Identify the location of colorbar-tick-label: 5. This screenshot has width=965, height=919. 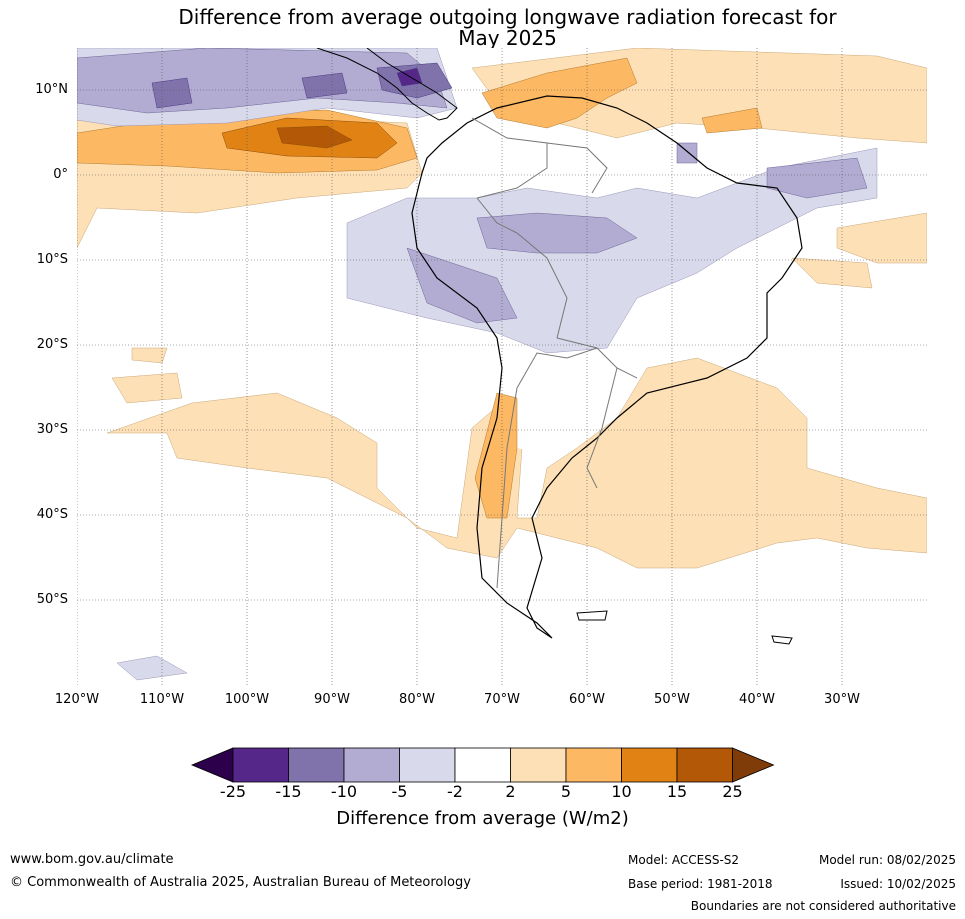
(566, 791).